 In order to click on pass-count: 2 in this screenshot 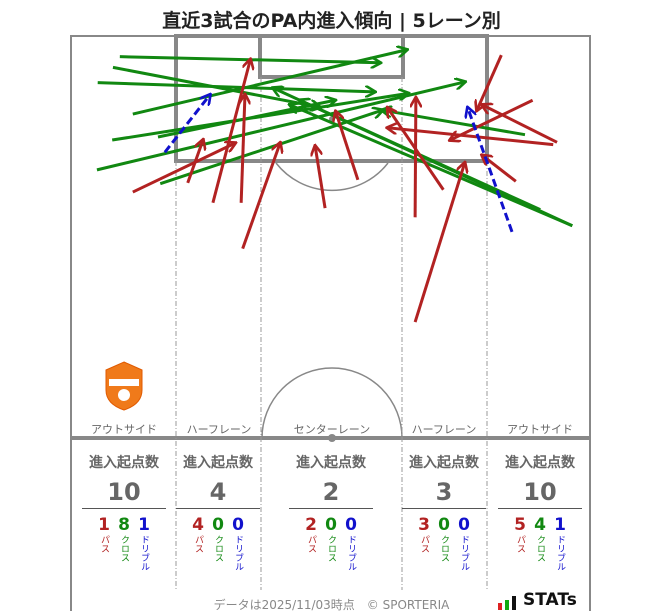, I will do `click(311, 525)`.